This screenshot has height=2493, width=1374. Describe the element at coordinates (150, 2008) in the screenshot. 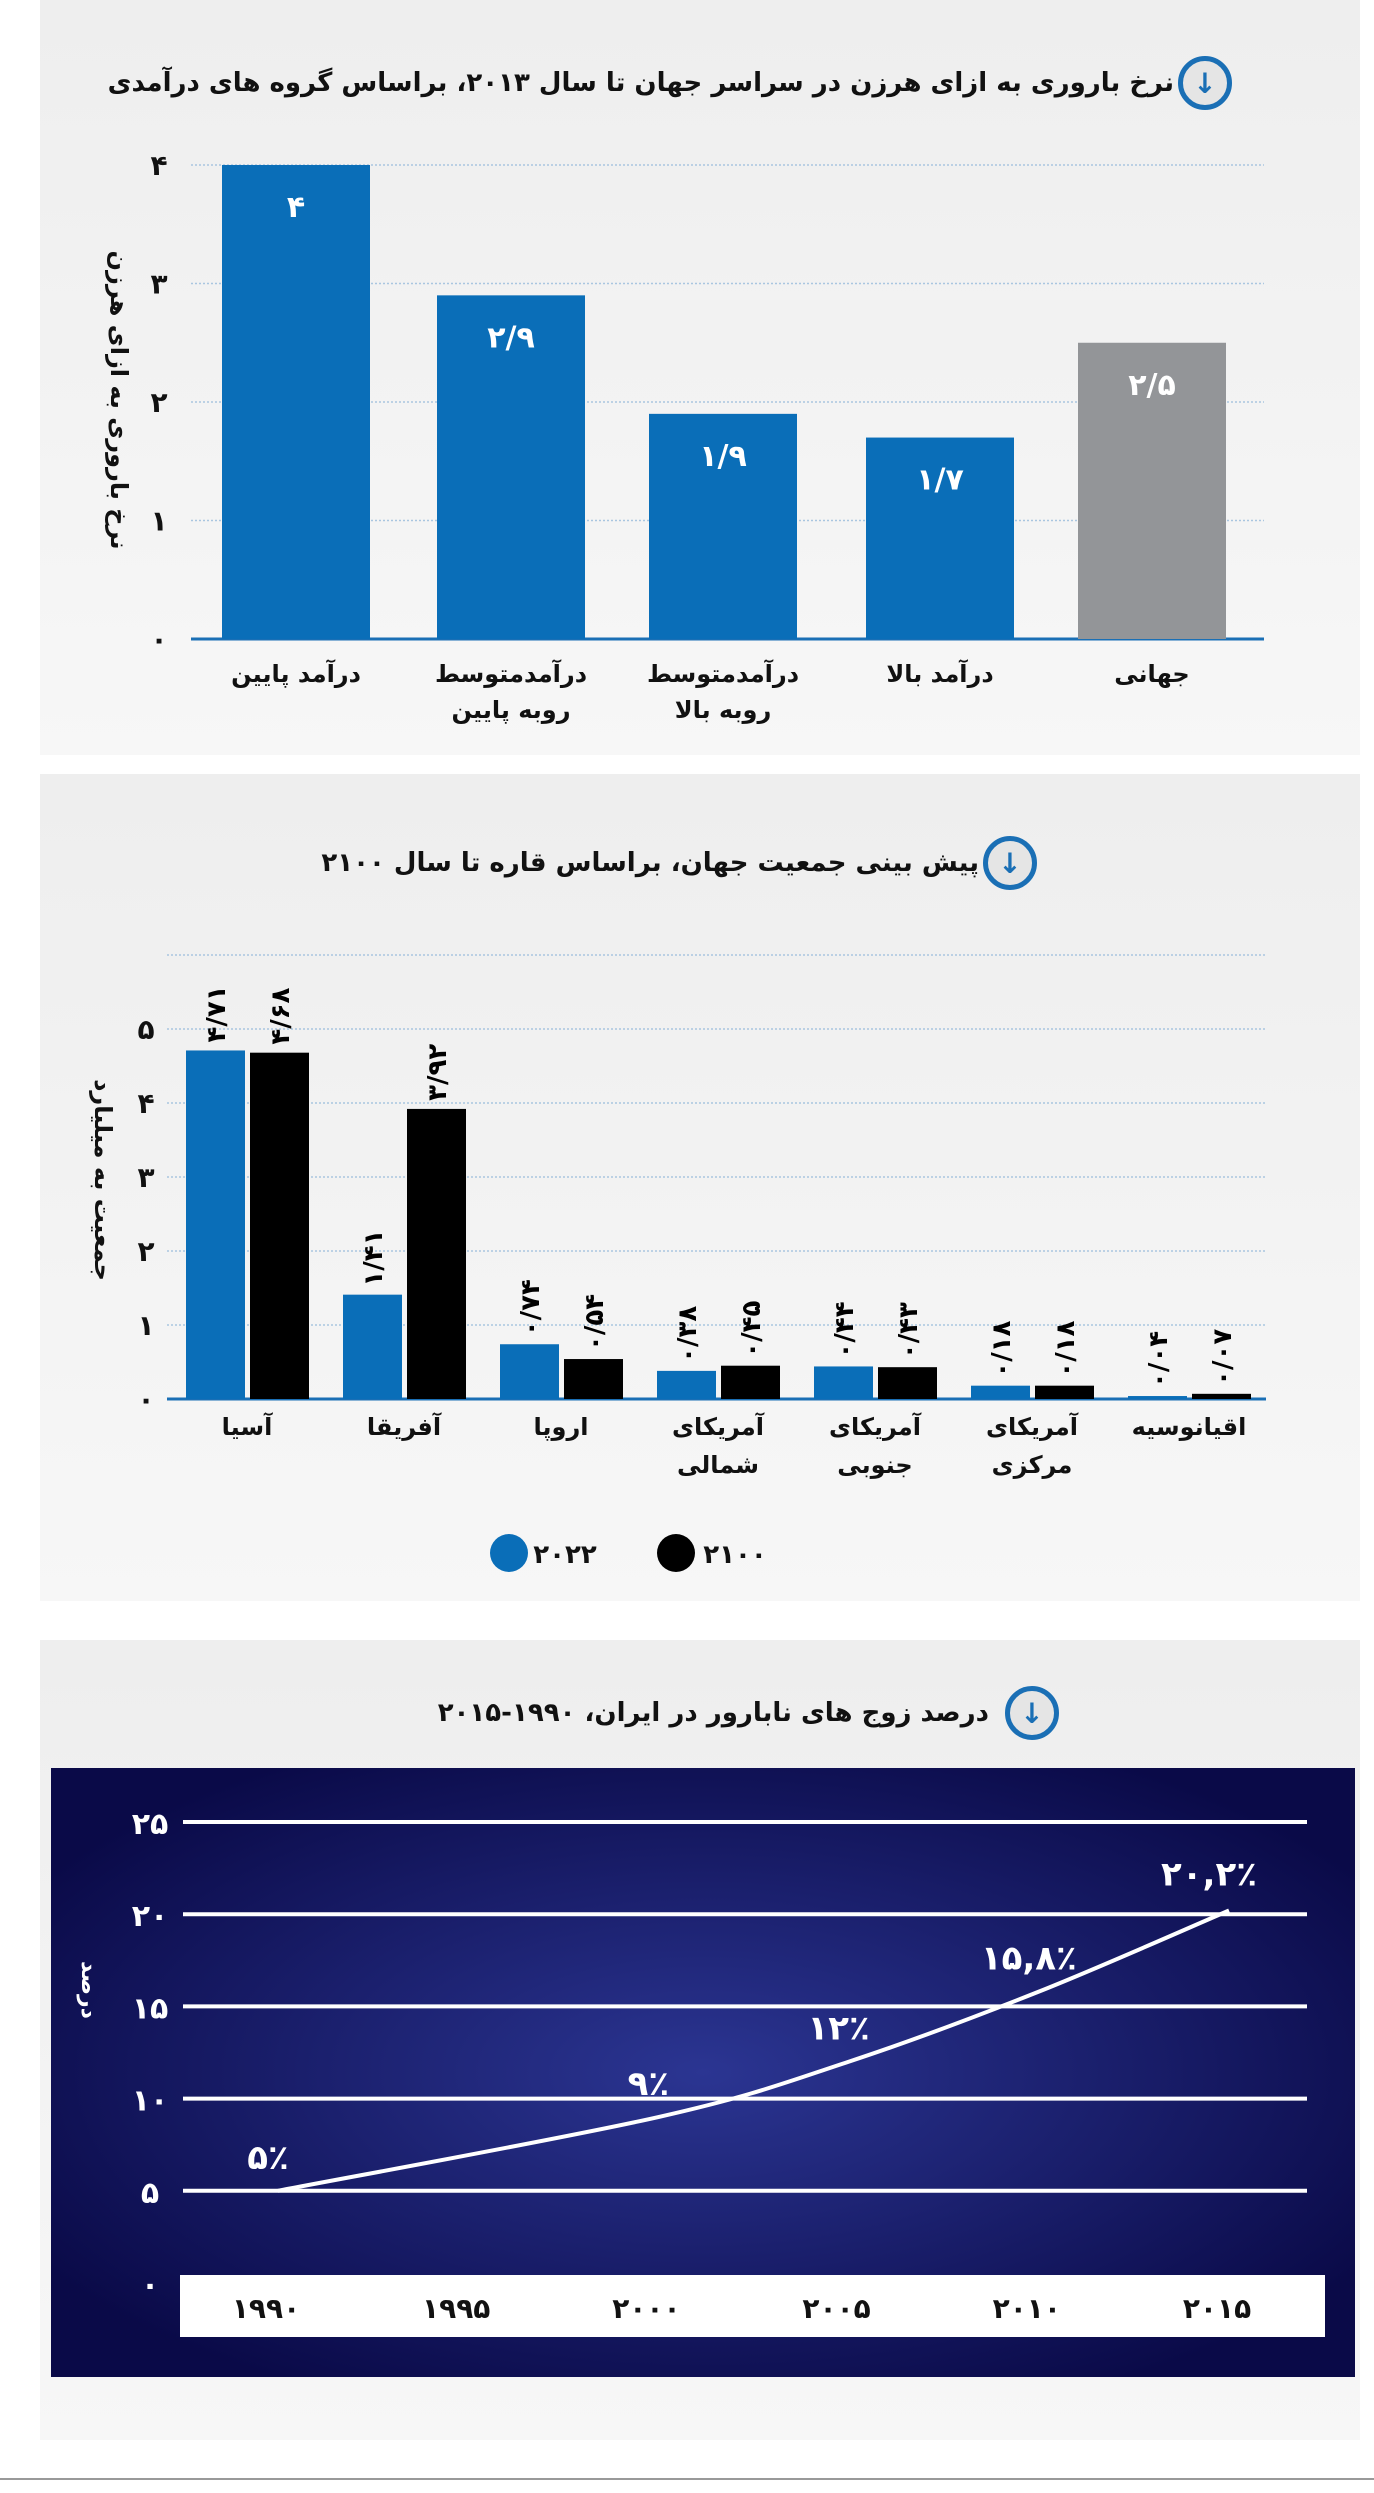

I see `y-tick-label: ۱۵` at that location.